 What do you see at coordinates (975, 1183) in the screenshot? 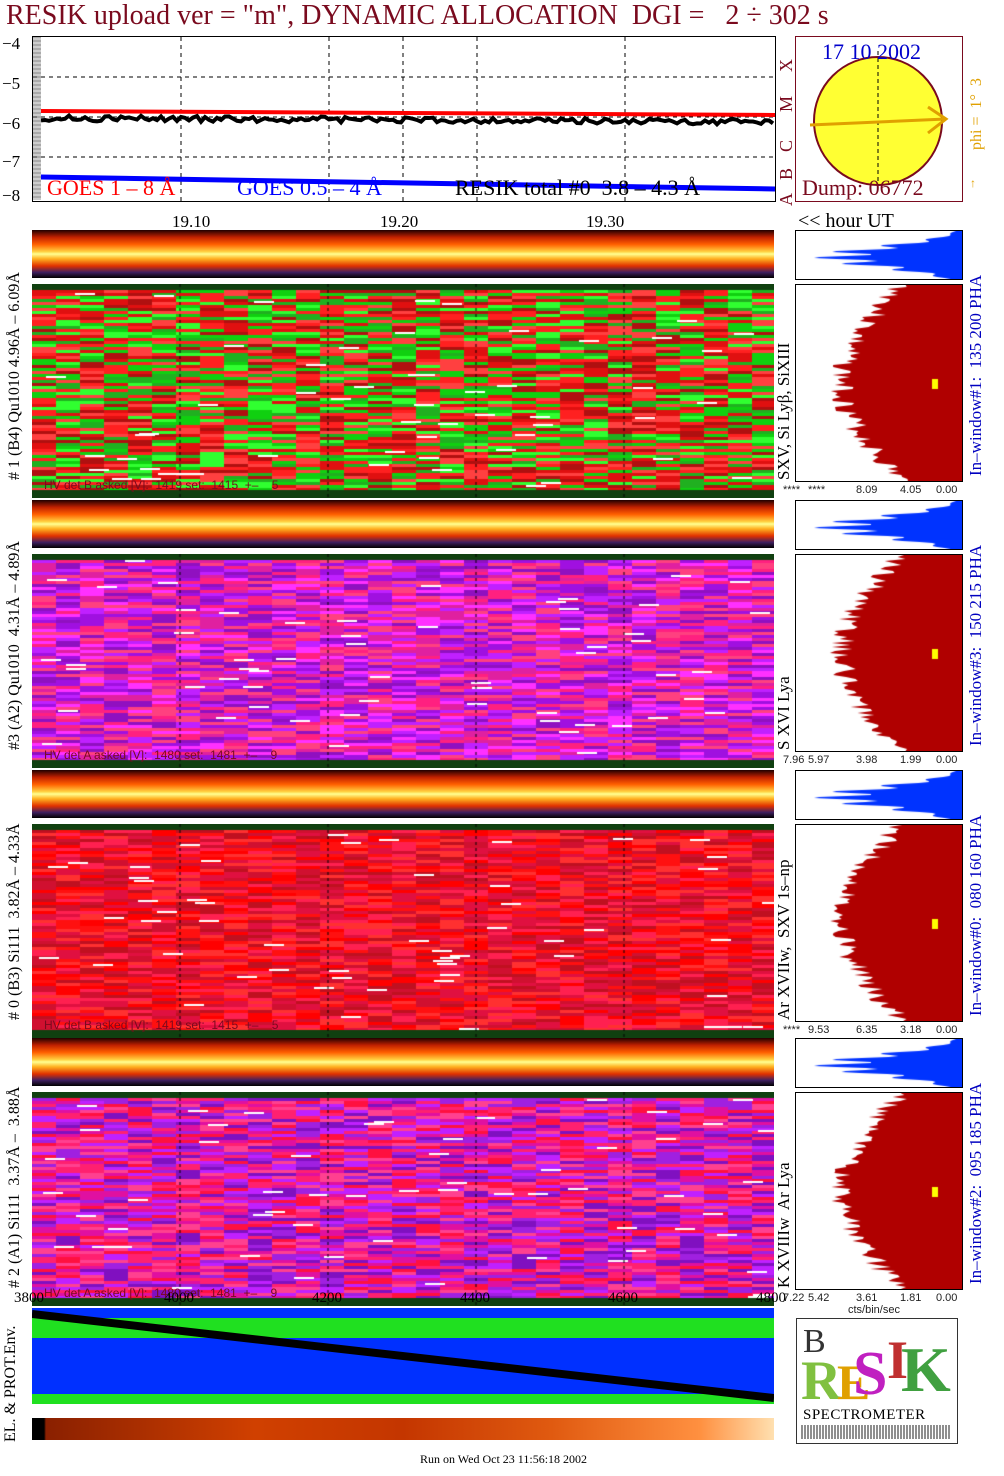
I see `in-window-ch2: In–window#2: 095 185 PHA` at bounding box center [975, 1183].